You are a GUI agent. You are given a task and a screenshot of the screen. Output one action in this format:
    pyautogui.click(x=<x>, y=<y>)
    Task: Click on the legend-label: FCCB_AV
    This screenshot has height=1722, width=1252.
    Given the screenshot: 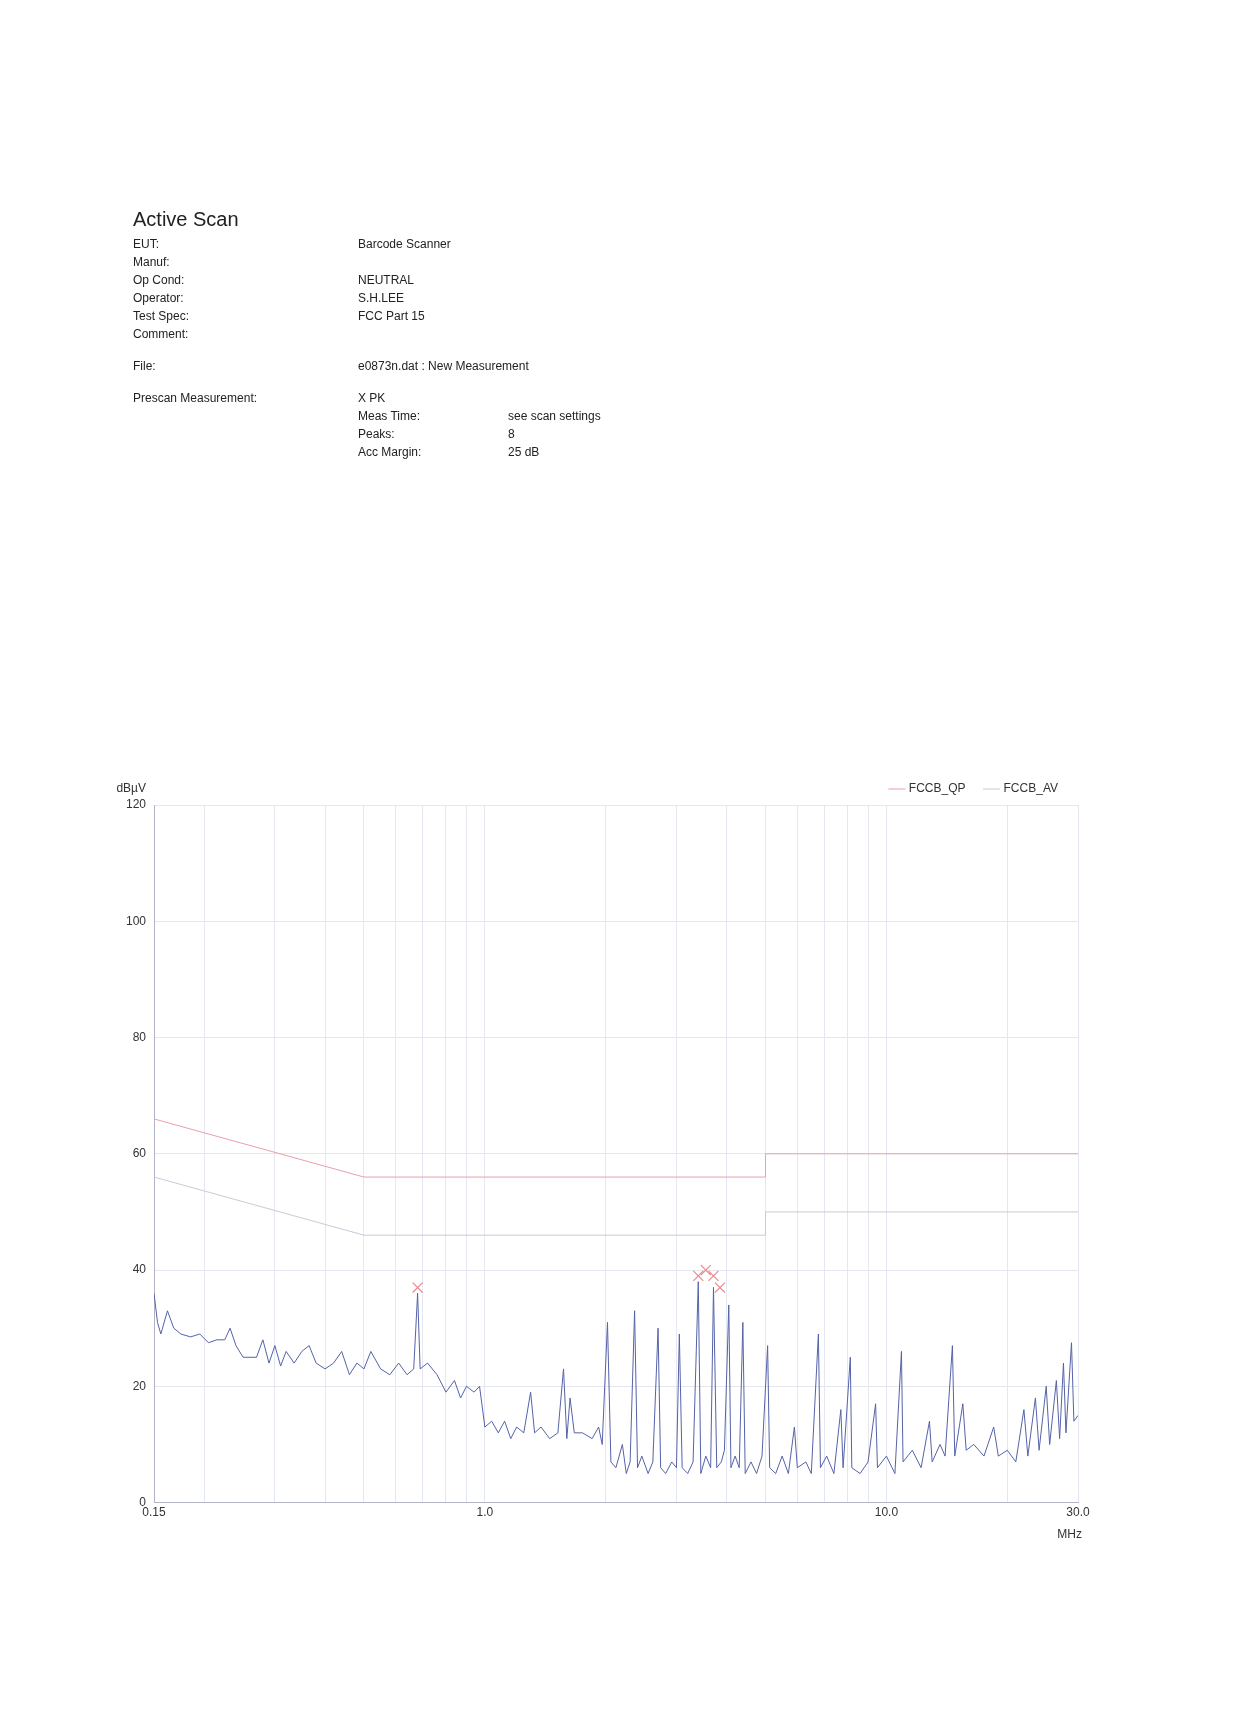 What is the action you would take?
    pyautogui.click(x=1031, y=788)
    